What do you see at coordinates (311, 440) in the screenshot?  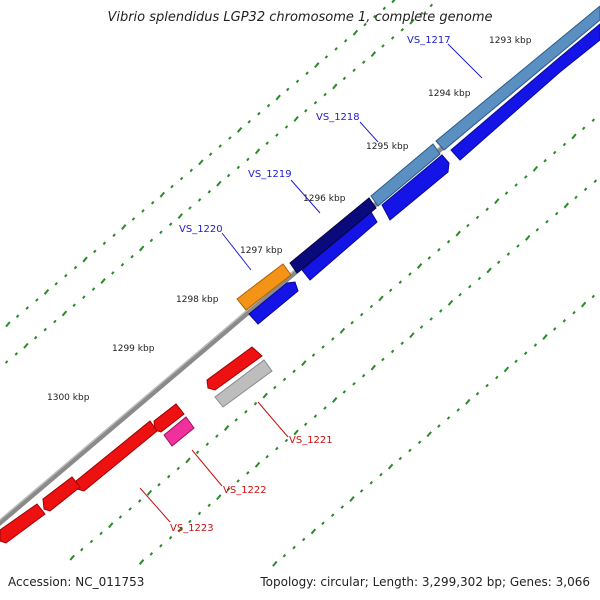 I see `gene-label-vs-1221: VS_1221` at bounding box center [311, 440].